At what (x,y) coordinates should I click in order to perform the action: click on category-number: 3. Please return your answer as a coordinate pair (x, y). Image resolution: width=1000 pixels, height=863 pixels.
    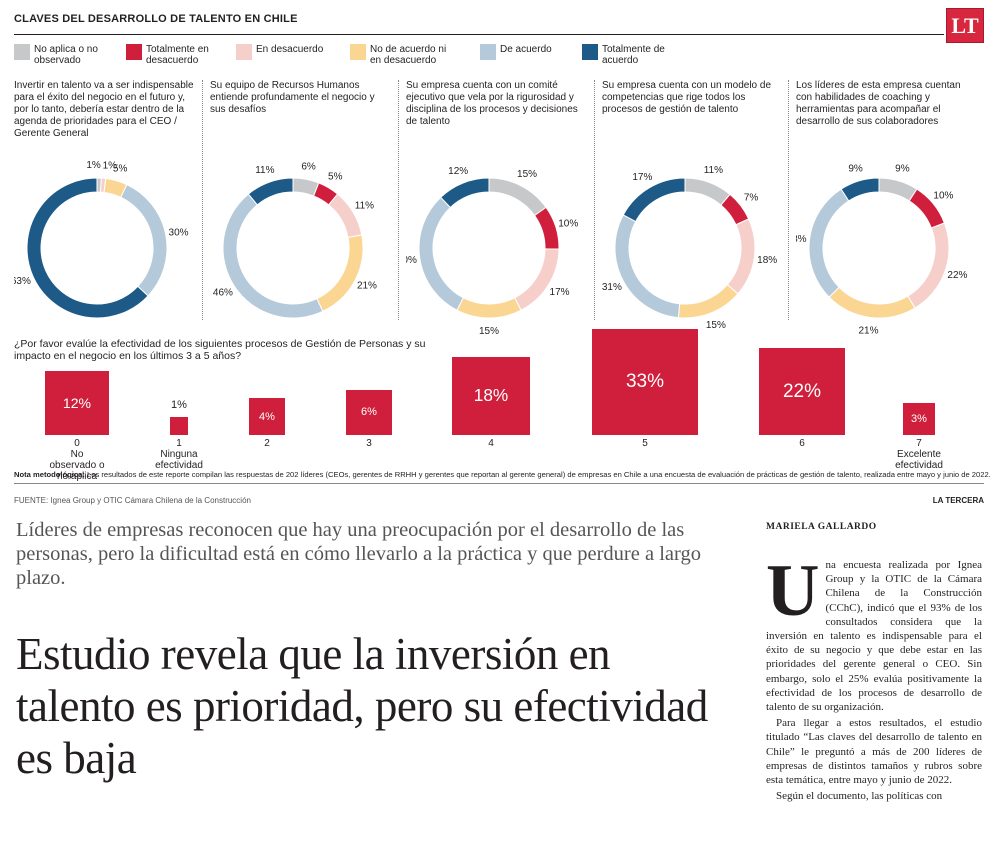
    Looking at the image, I should click on (369, 443).